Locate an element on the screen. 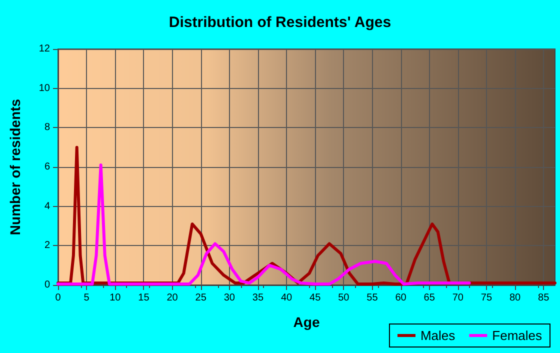 Image resolution: width=560 pixels, height=353 pixels. y-tick-label: 0 is located at coordinates (47, 285).